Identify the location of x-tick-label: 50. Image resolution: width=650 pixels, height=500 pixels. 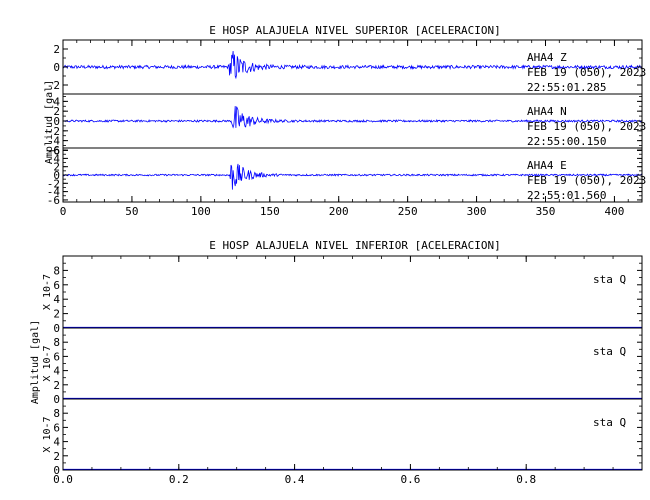
(131, 211).